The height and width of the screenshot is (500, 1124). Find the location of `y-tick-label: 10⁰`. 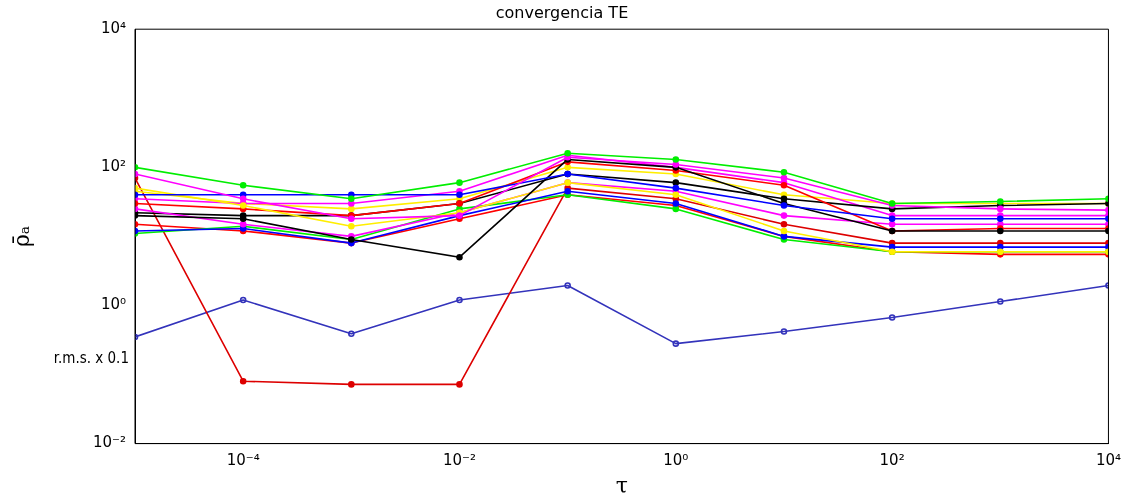

y-tick-label: 10⁰ is located at coordinates (113, 304).